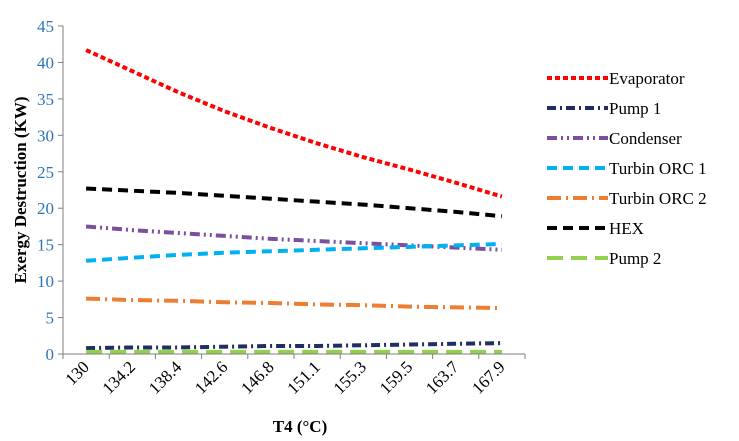 Image resolution: width=739 pixels, height=441 pixels. What do you see at coordinates (45, 245) in the screenshot?
I see `y-tick-label: 15` at bounding box center [45, 245].